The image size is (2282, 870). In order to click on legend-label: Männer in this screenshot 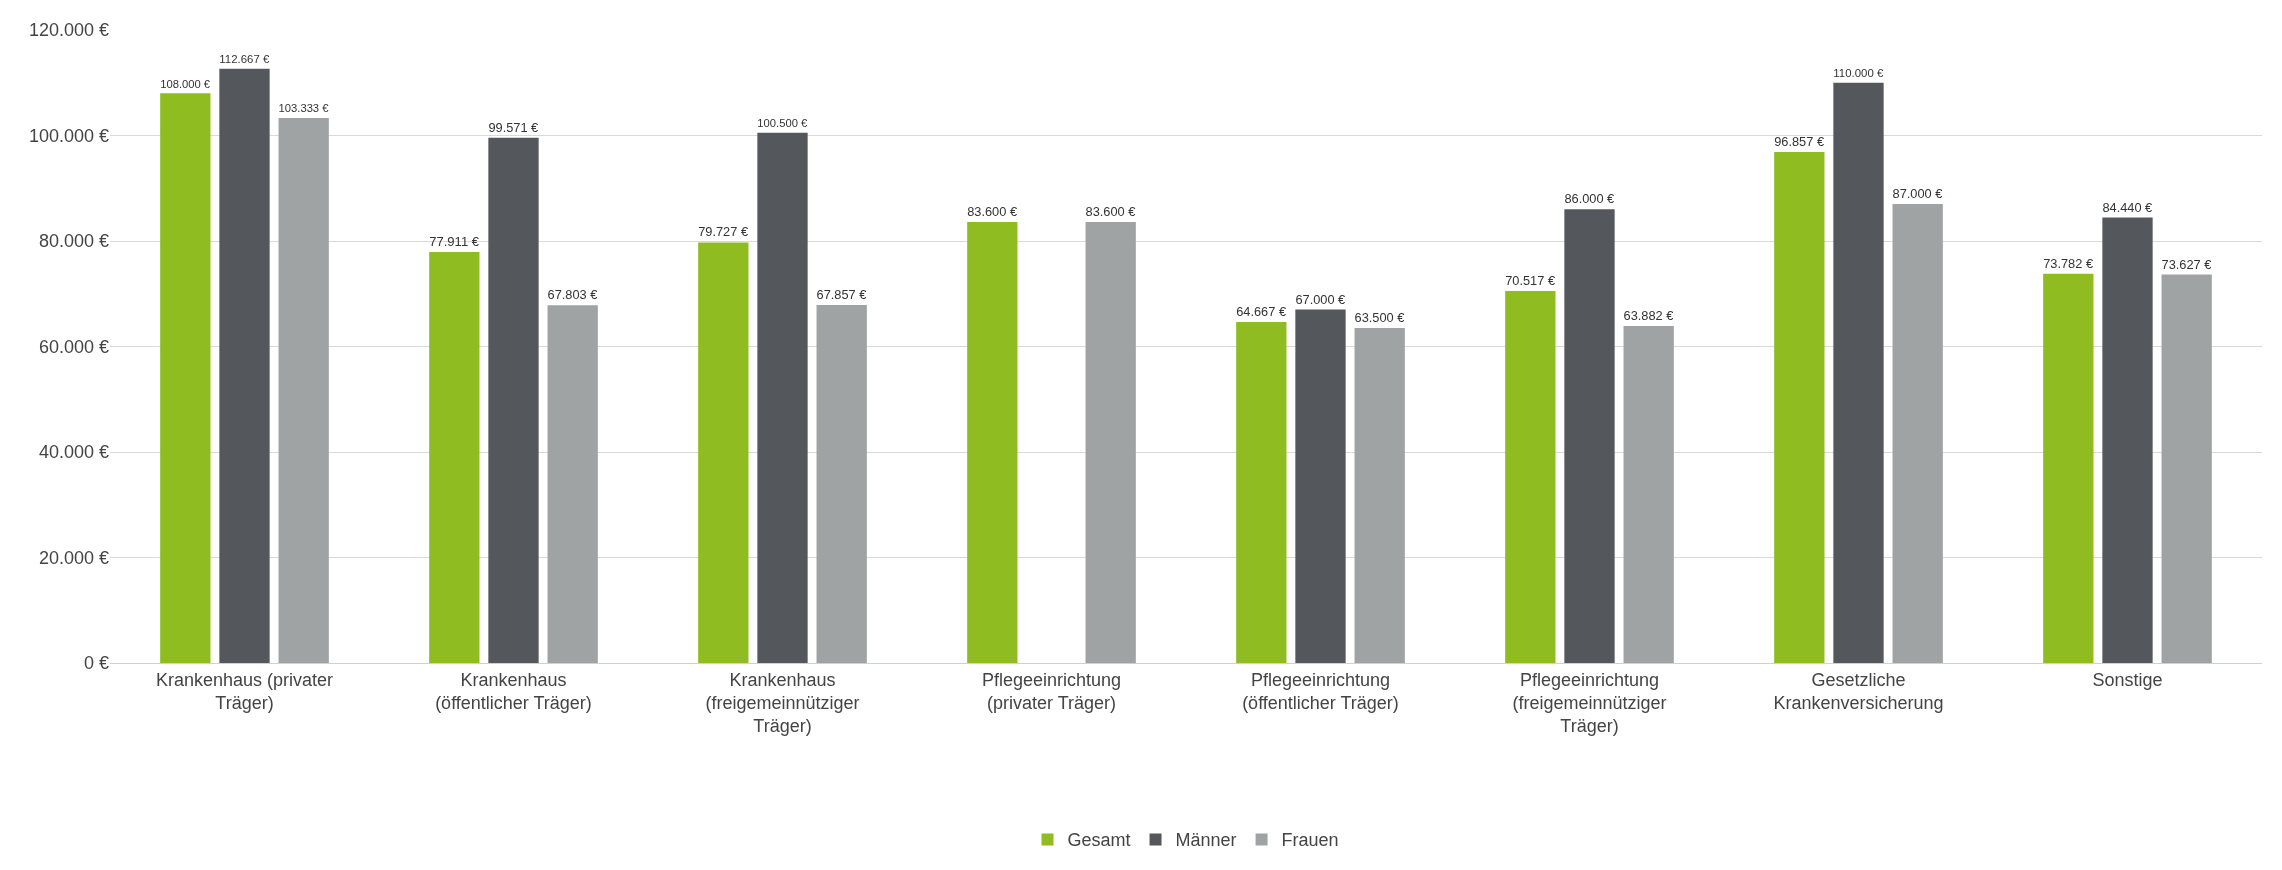, I will do `click(1206, 840)`.